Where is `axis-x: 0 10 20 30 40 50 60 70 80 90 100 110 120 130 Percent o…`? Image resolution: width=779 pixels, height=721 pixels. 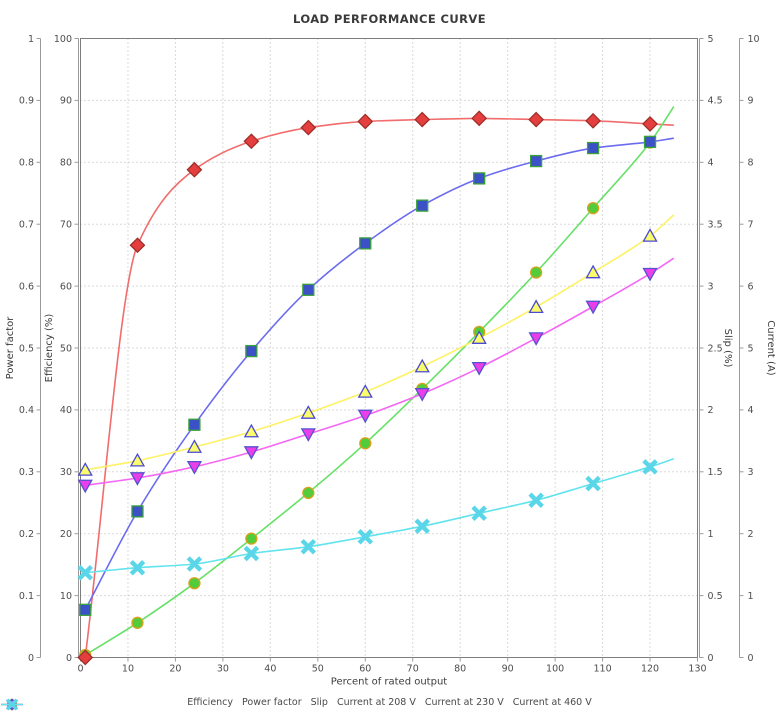 axis-x: 0 10 20 30 40 50 60 70 80 90 100 110 120 130 Percent o… is located at coordinates (392, 672).